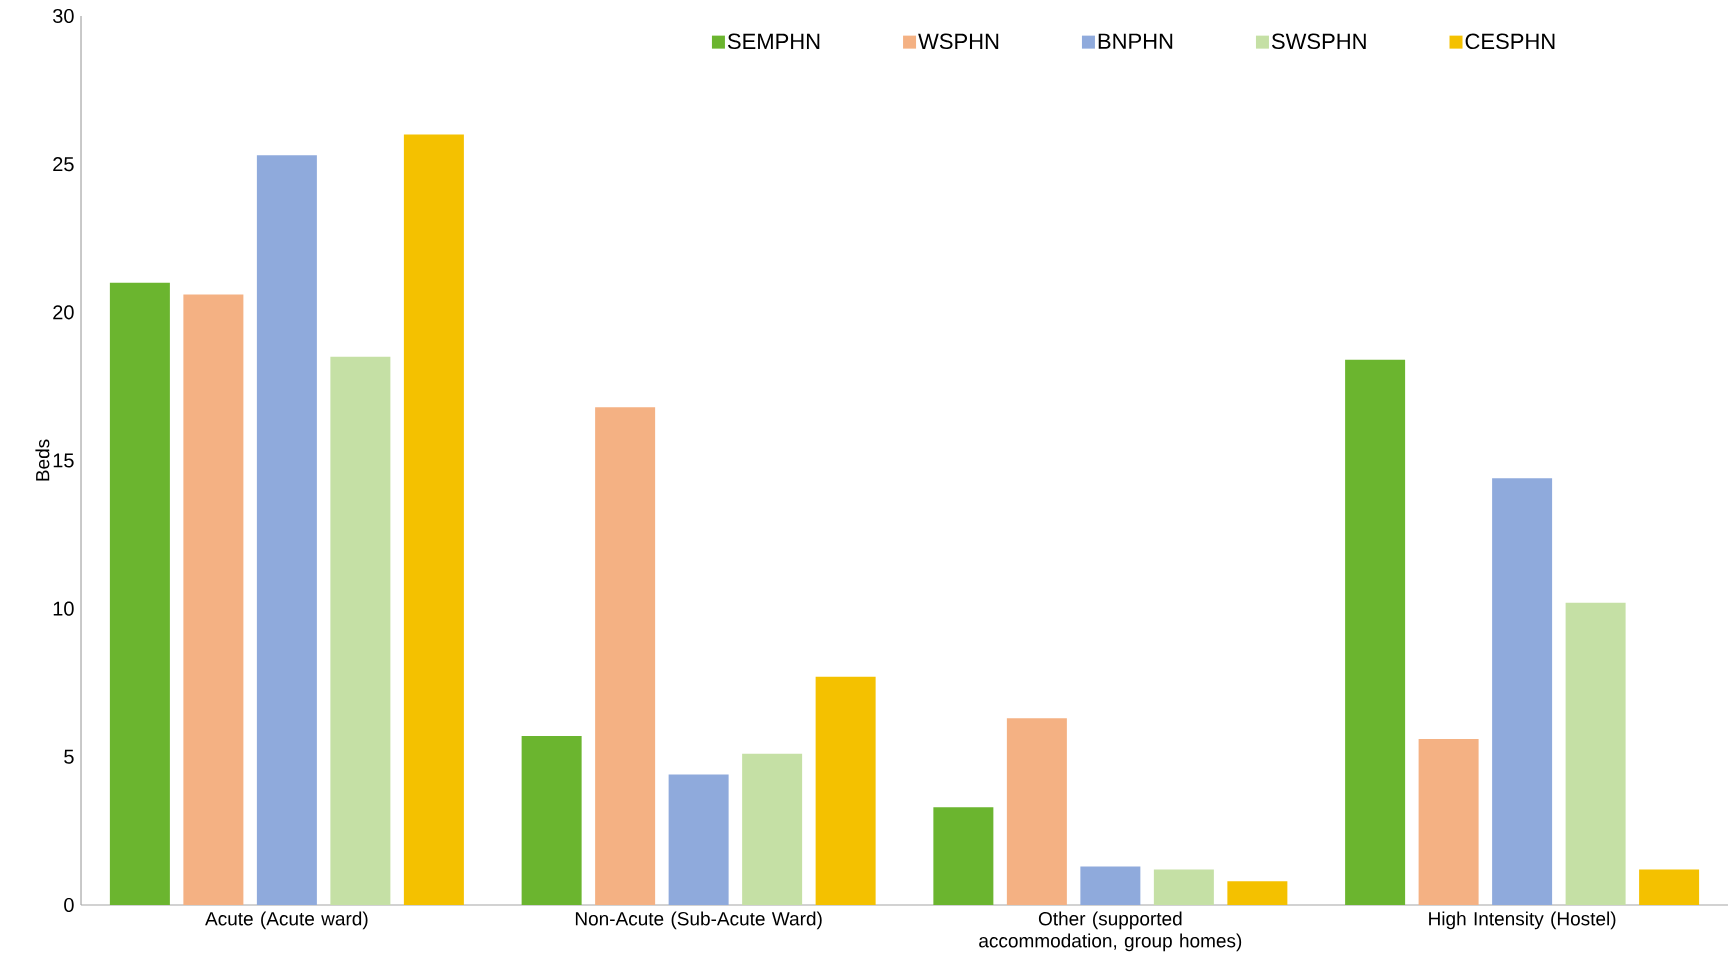 The image size is (1735, 969). I want to click on y-tick-label: 20, so click(63, 312).